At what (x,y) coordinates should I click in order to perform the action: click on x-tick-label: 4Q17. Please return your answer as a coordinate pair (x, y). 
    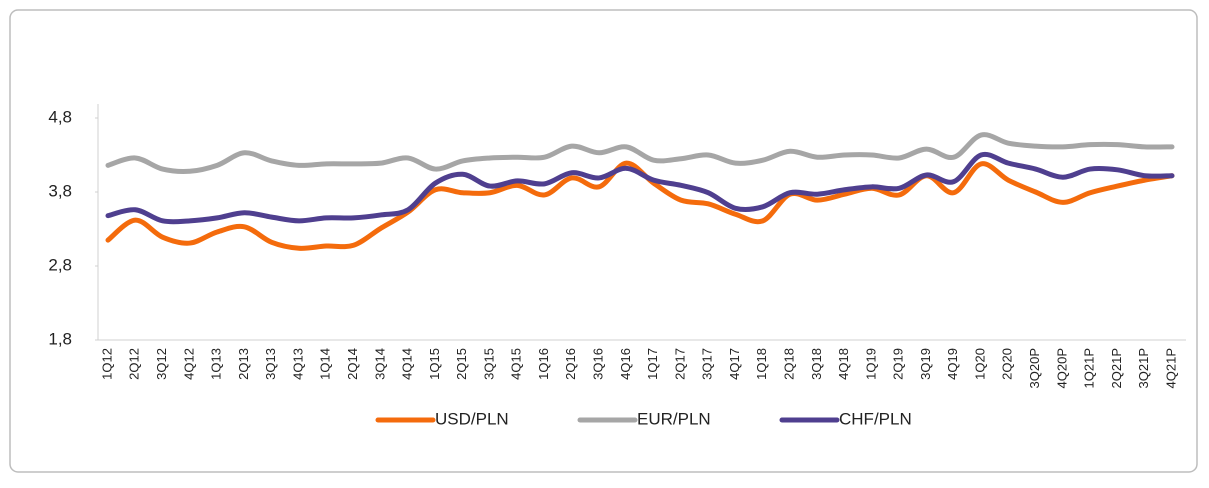
    Looking at the image, I should click on (734, 364).